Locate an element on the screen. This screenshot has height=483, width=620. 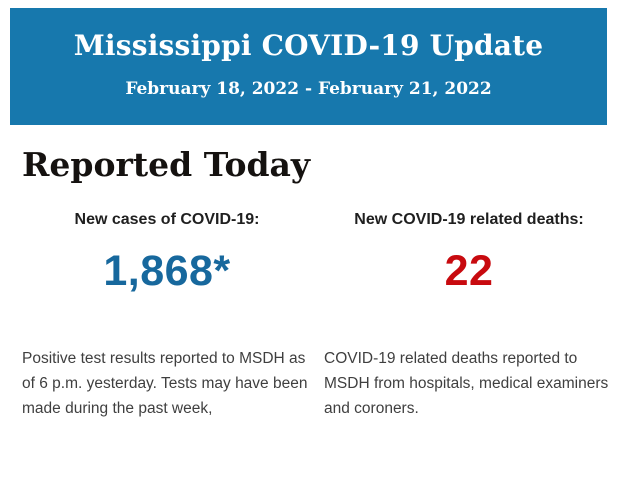
section-heading-reported-today: Reported Today is located at coordinates (166, 164).